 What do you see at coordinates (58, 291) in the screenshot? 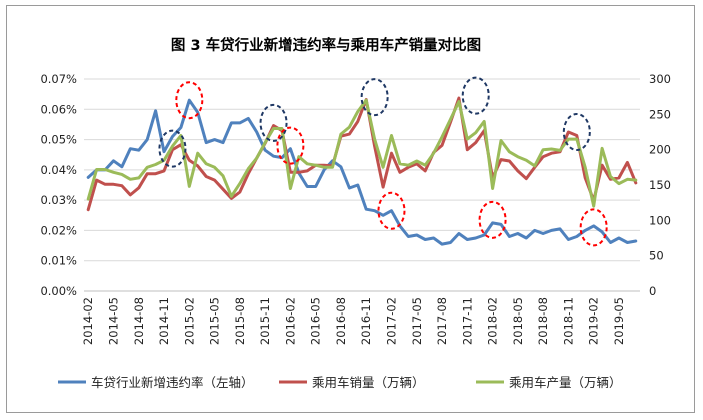
I see `left-tick-label: 0.00%` at bounding box center [58, 291].